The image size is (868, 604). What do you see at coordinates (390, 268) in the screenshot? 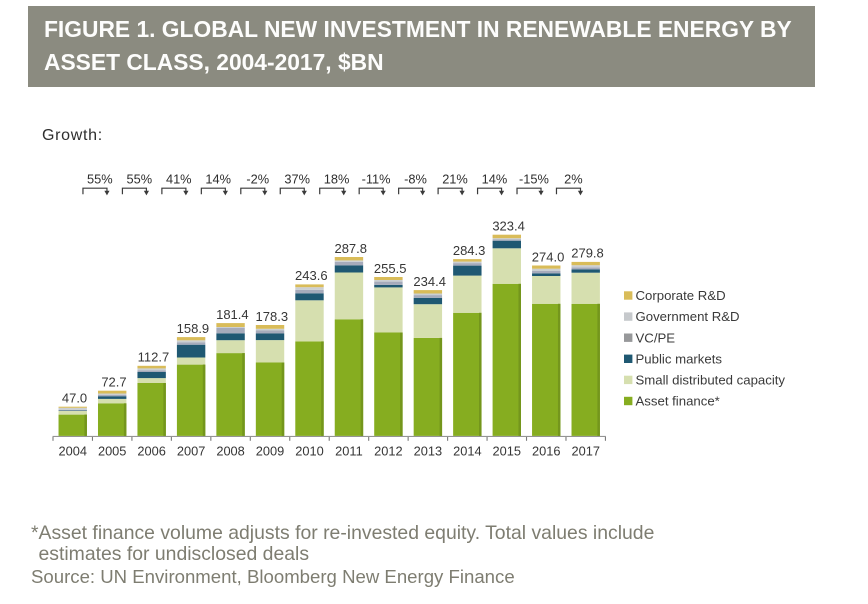
I see `svg-text: 255.5` at bounding box center [390, 268].